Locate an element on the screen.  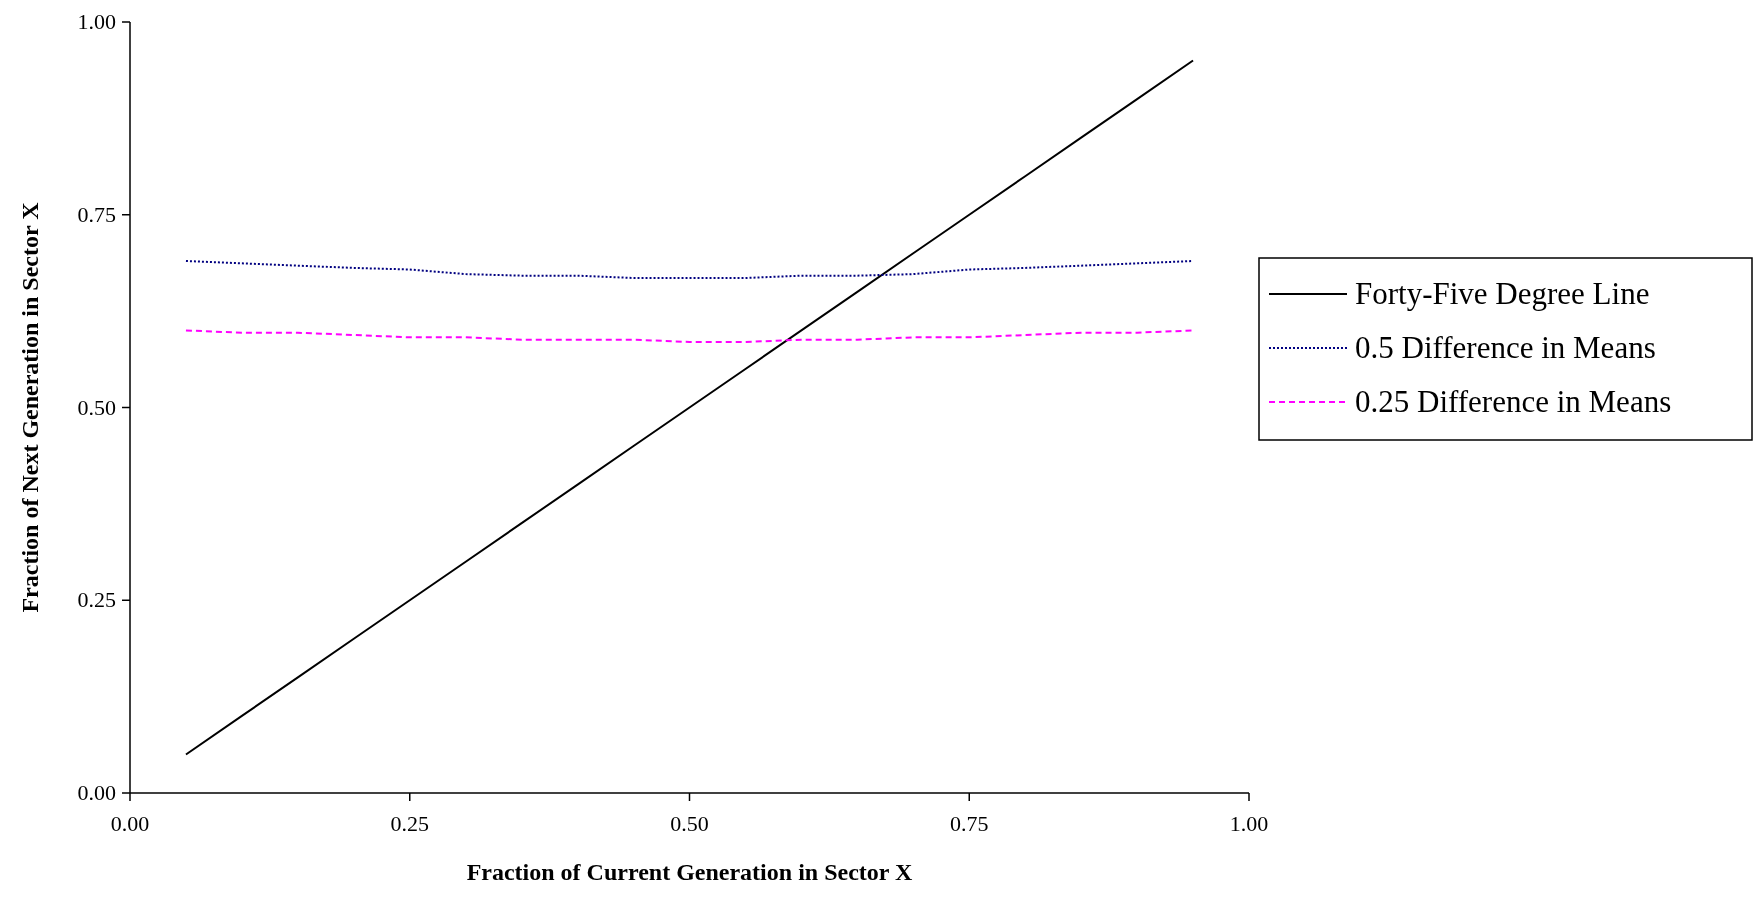
y-tick-label: 1.00 is located at coordinates (96, 21).